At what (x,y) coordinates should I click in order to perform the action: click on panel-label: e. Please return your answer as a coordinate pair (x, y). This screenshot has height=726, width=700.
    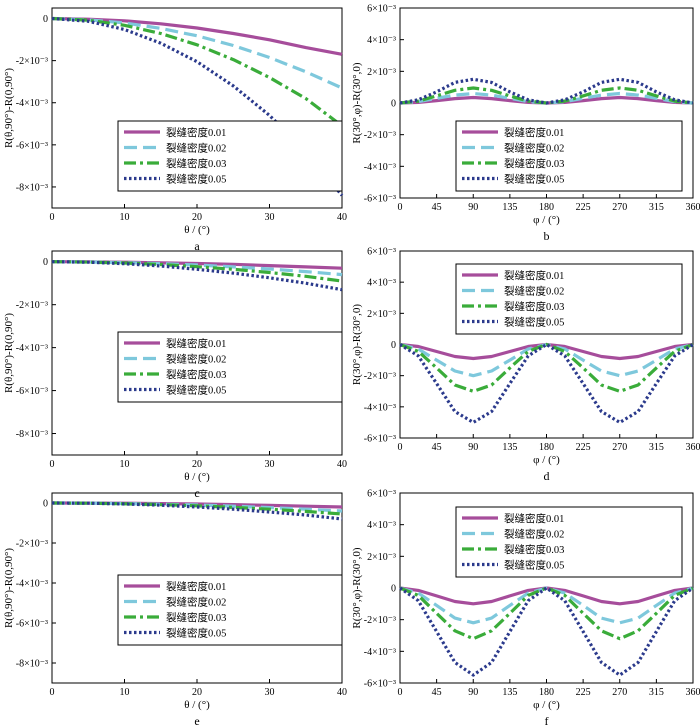
    Looking at the image, I should click on (196, 720).